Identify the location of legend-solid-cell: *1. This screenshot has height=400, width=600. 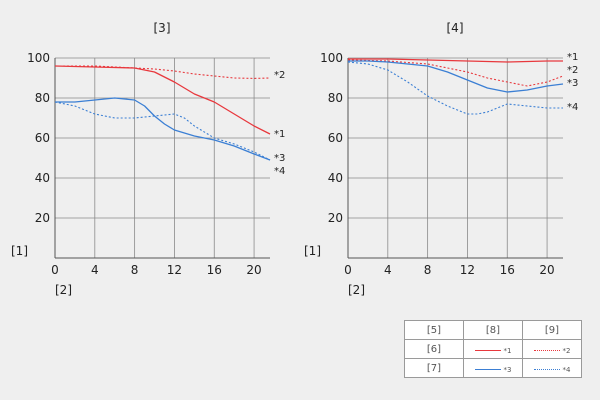
(493, 349).